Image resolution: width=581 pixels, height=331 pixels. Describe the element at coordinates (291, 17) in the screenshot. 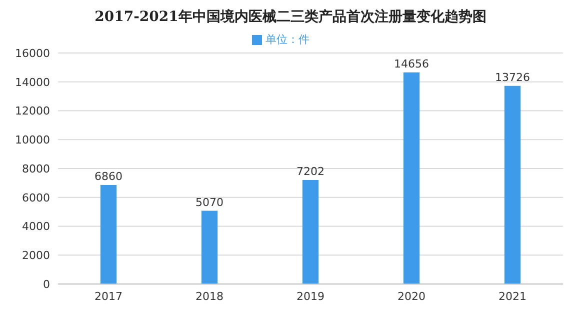

I see `chart-title: 2017-2021年中国境内医械二三类产品首次注册量变化趋势图` at that location.